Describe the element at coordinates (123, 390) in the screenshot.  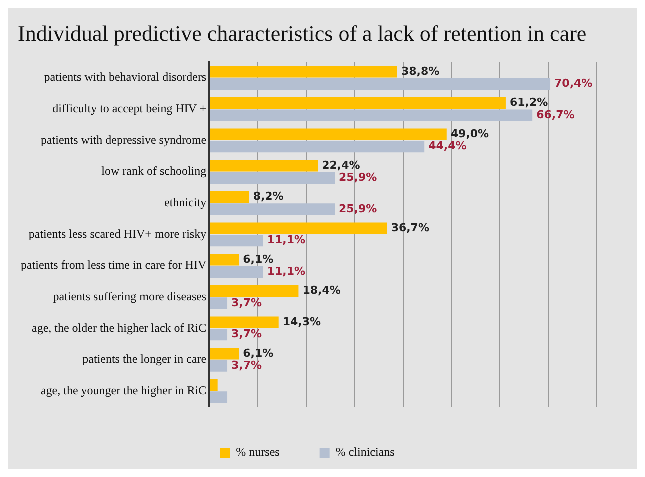
I see `y-tick-label: age, the younger the higher in RiC` at that location.